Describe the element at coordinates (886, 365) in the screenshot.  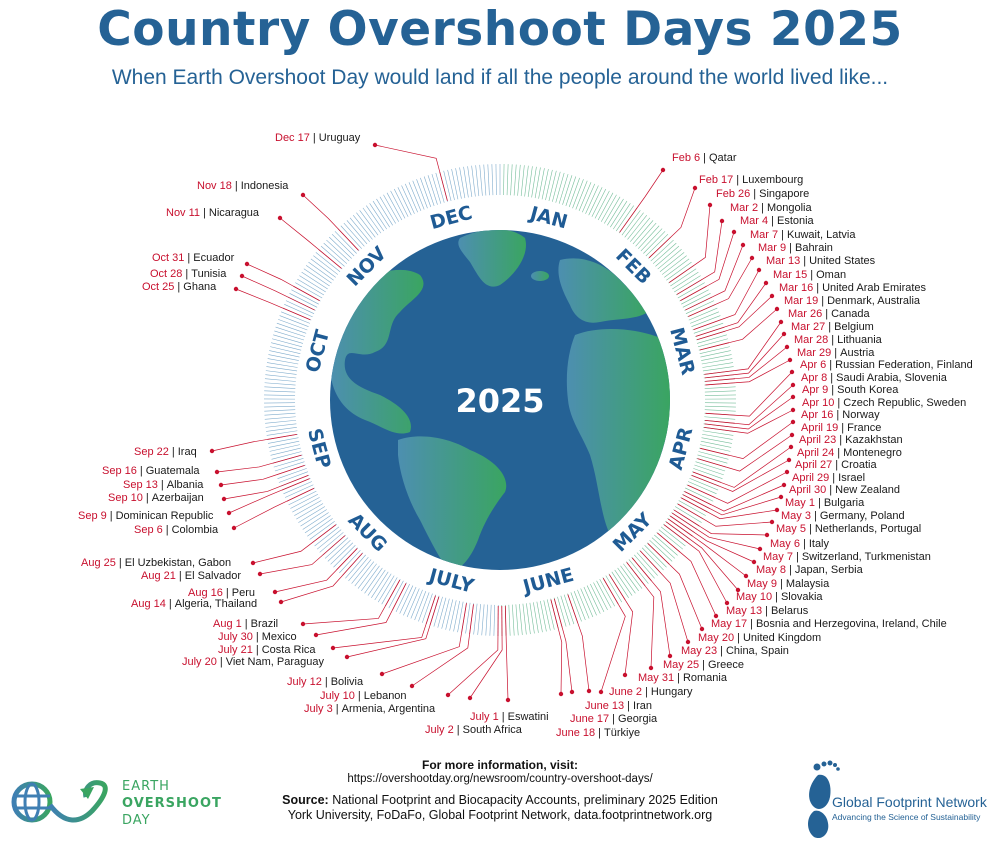
I see `country-label: Apr 6 | Russian Federation, Finland` at that location.